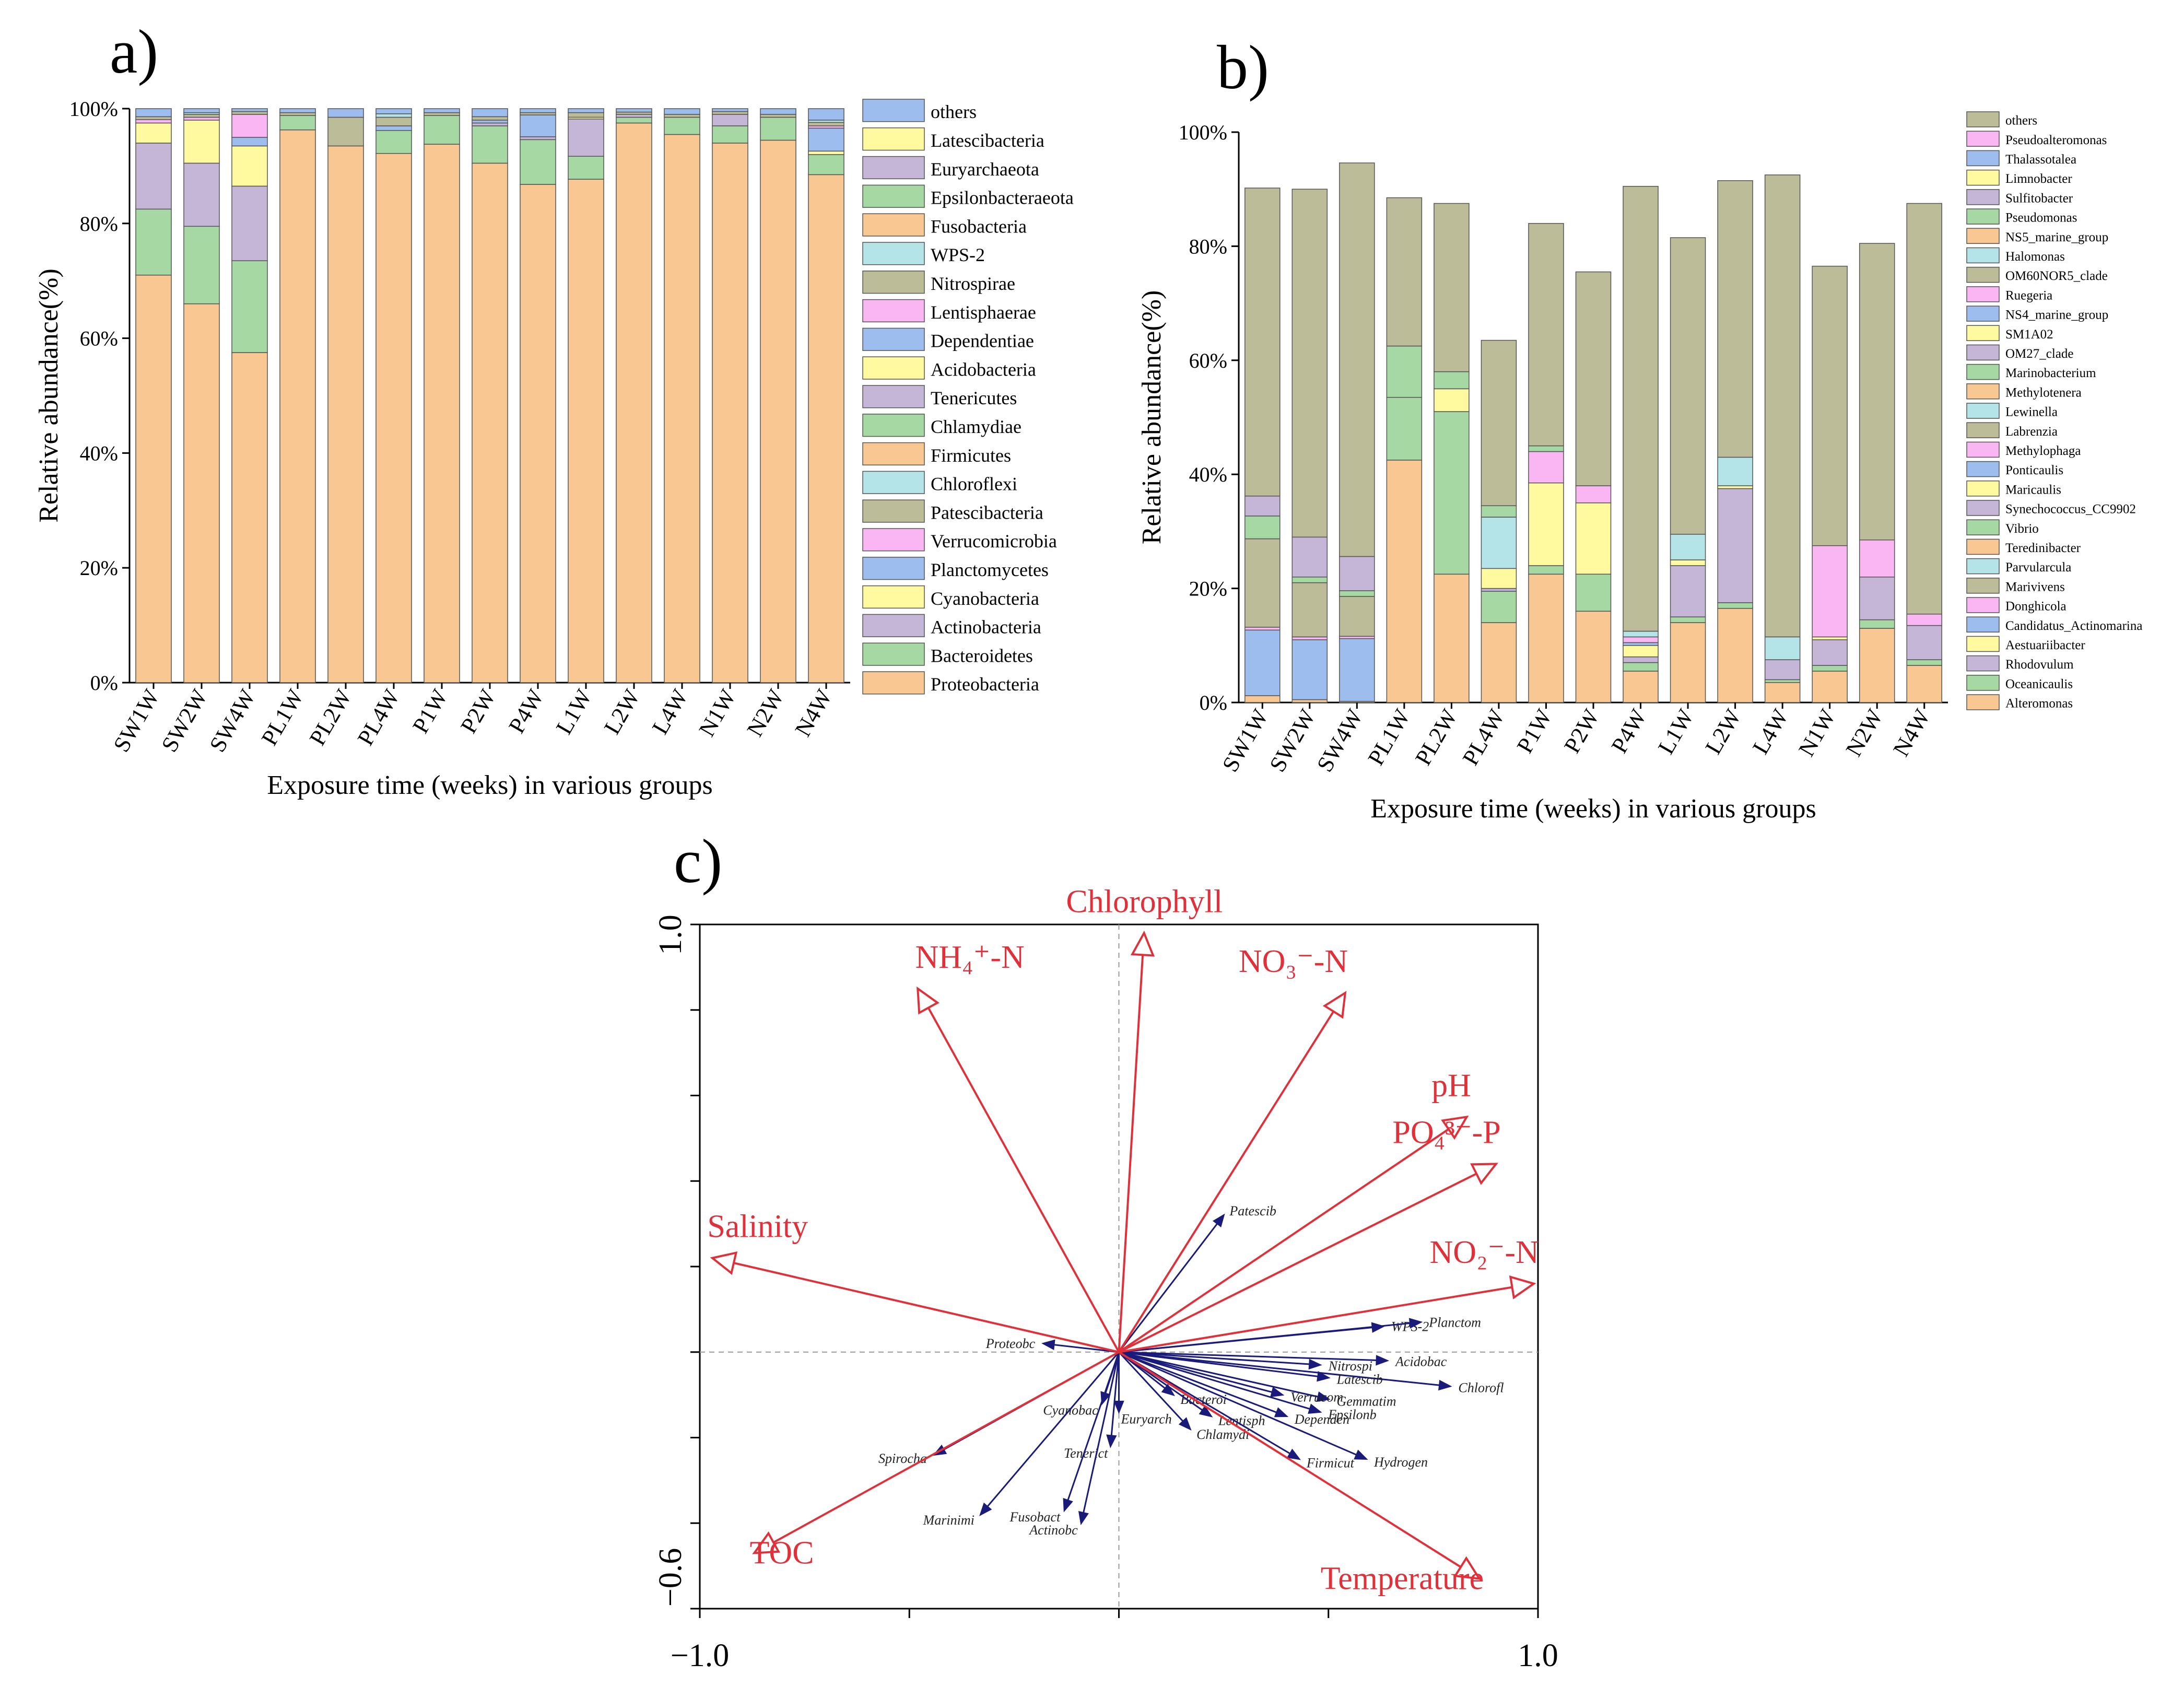 Image resolution: width=2184 pixels, height=1687 pixels. Describe the element at coordinates (1641, 659) in the screenshot. I see `bar-segment-p4w-rhodovulum` at that location.